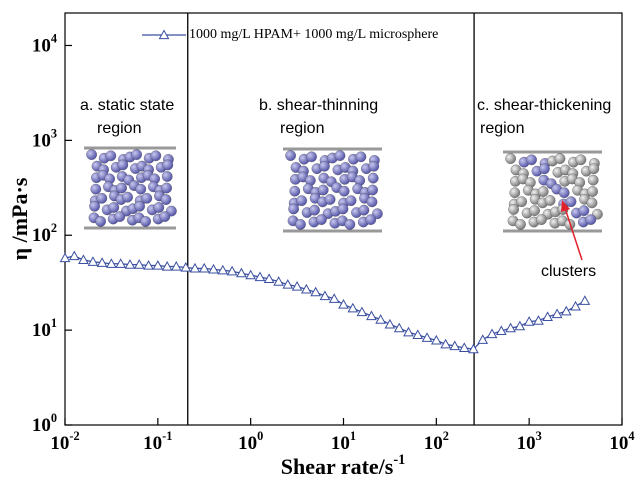 The image size is (635, 485). What do you see at coordinates (164, 34) in the screenshot?
I see `legend-marker` at bounding box center [164, 34].